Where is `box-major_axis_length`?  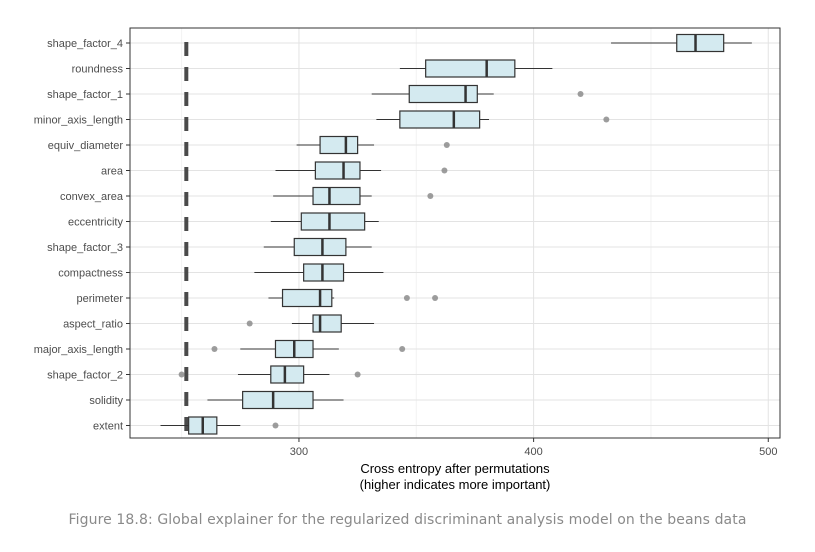 box-major_axis_length is located at coordinates (308, 349).